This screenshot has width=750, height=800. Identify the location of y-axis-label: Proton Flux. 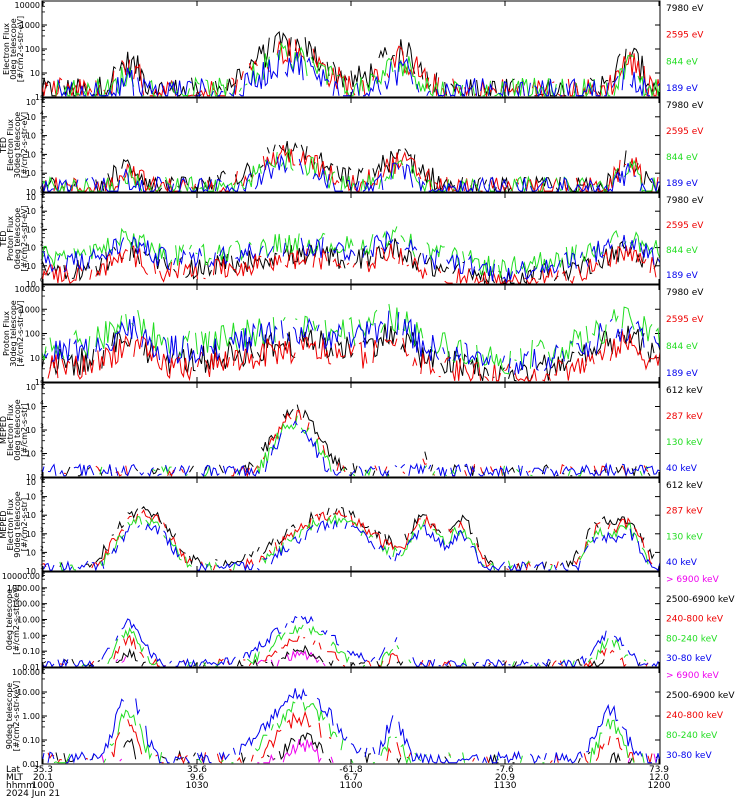
(10, 238).